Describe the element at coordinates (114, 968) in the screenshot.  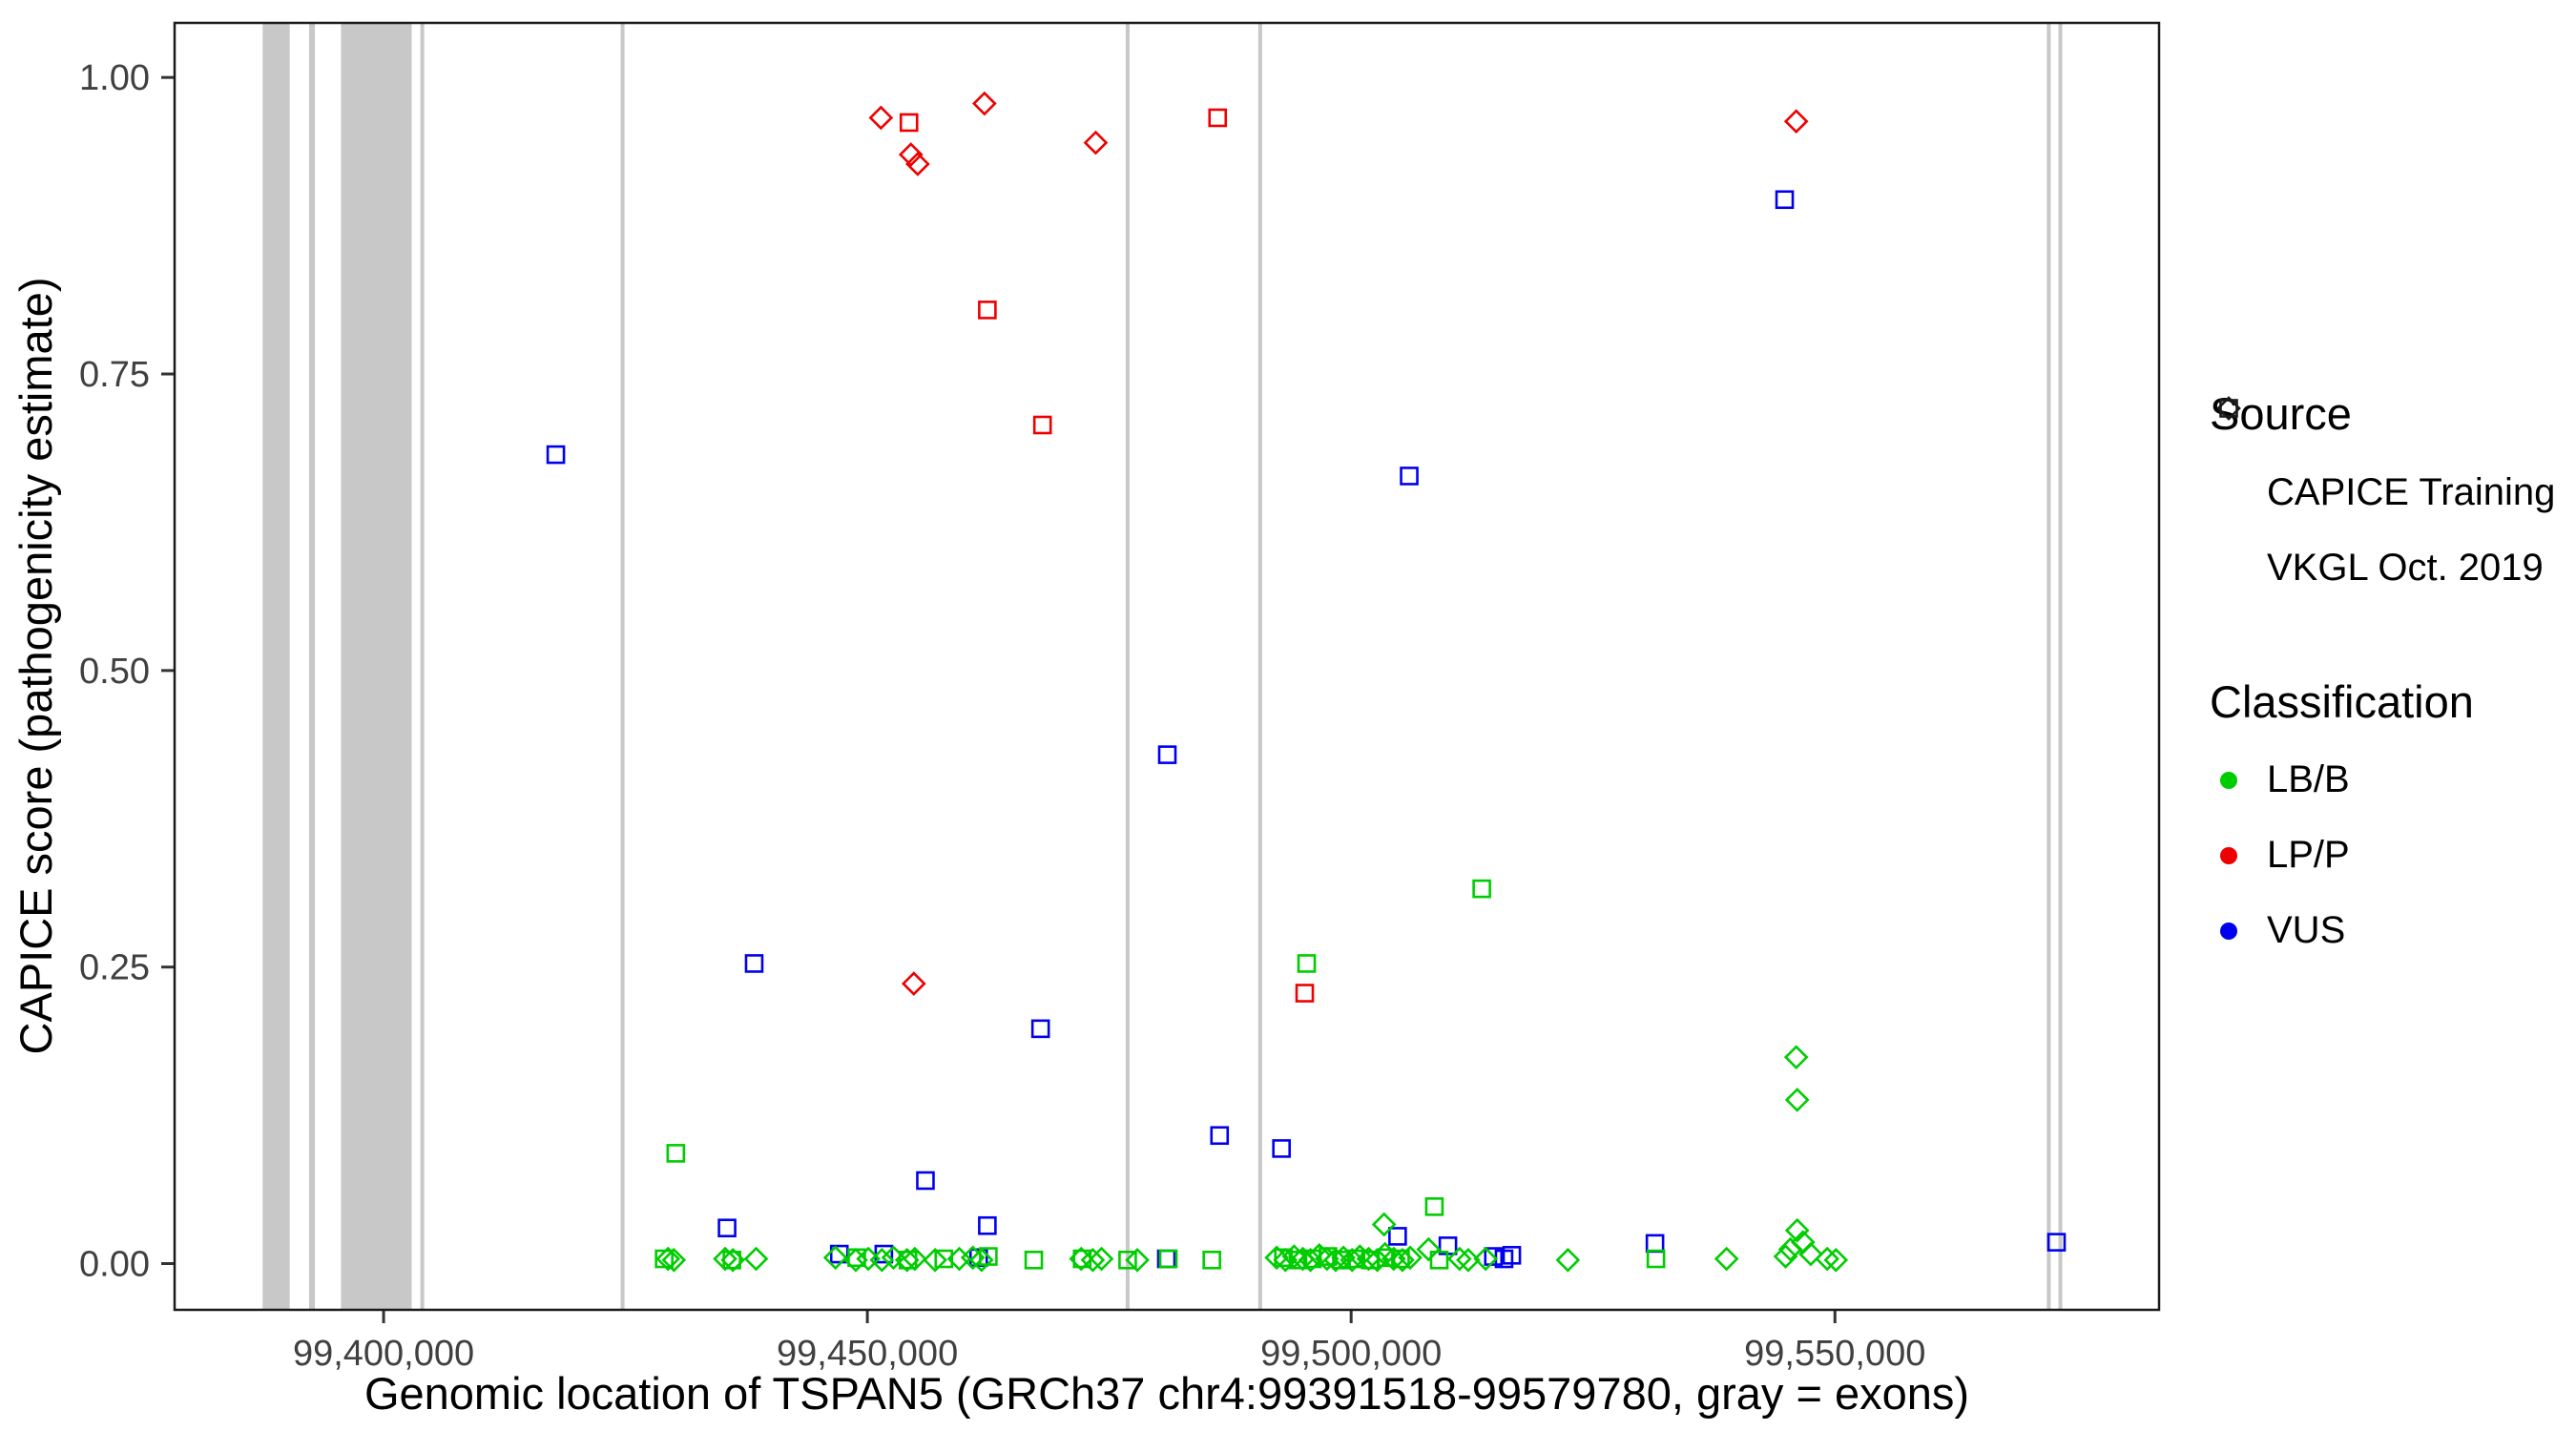
I see `y-axis-tick-label: 0.25` at that location.